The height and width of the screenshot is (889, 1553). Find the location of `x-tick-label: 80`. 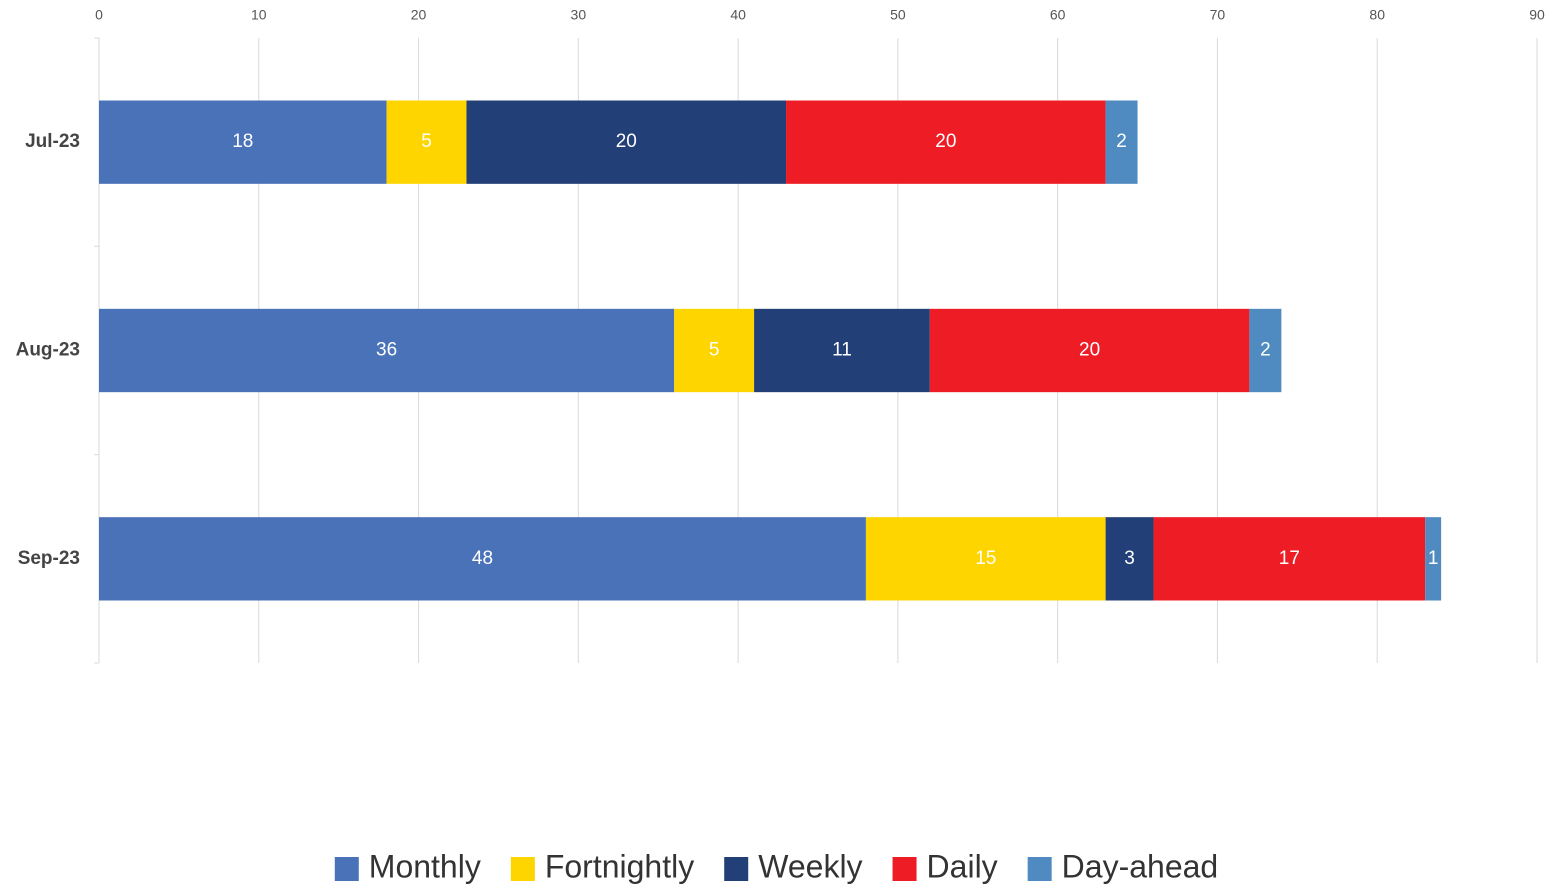

x-tick-label: 80 is located at coordinates (1377, 15).